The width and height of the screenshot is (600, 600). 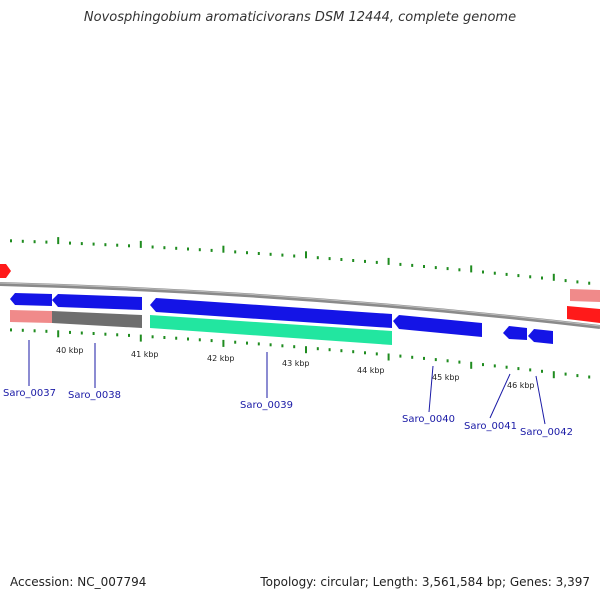 I want to click on feature-pink-left, so click(x=31, y=316).